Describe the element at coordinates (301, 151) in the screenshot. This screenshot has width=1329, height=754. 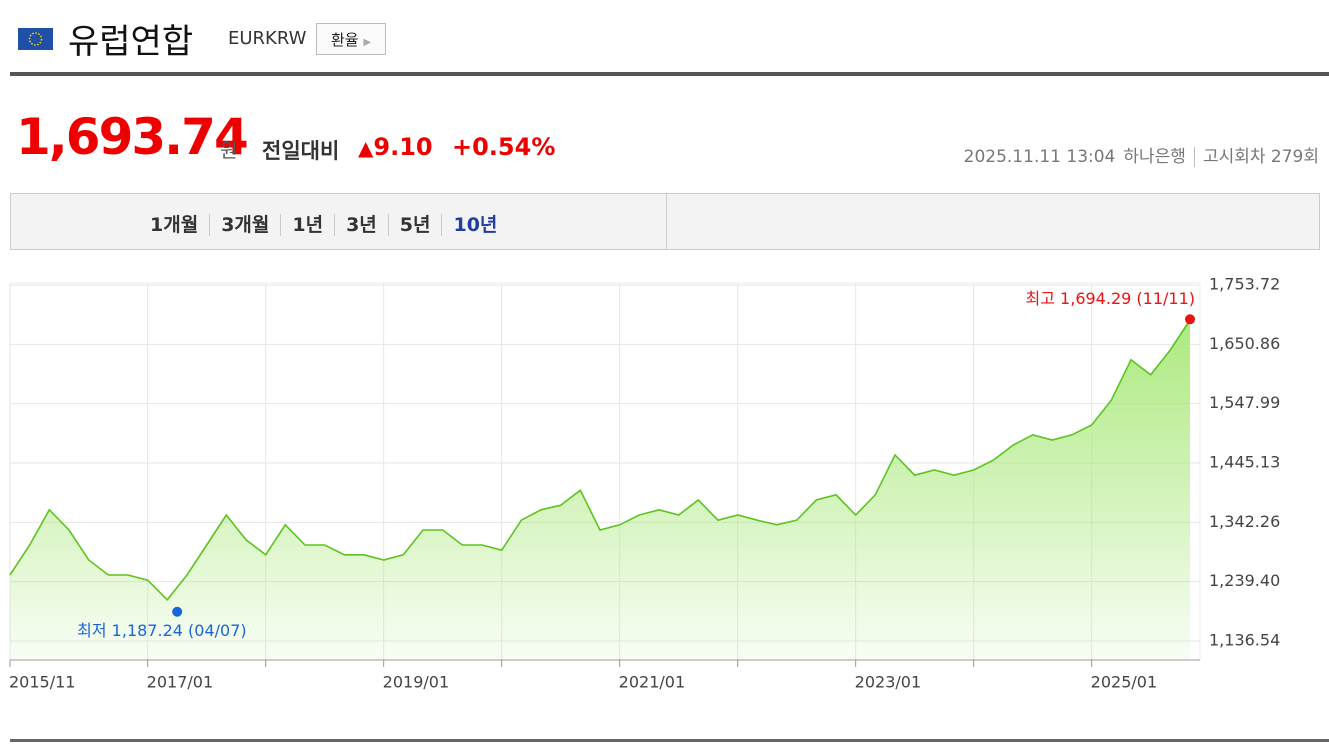
I see `change-label: 전일대비` at that location.